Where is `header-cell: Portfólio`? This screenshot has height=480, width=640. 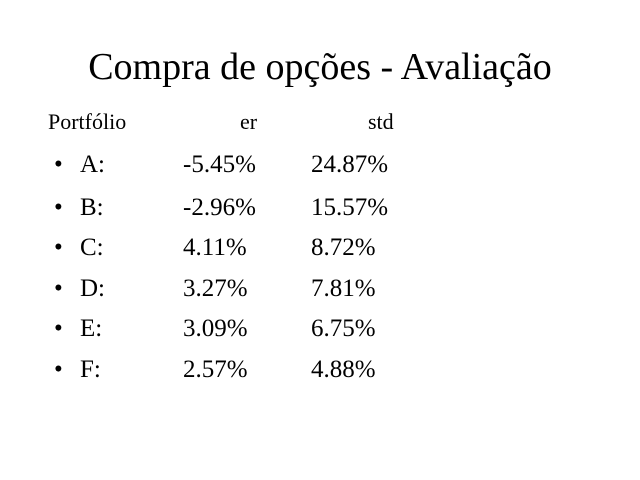 header-cell: Portfólio is located at coordinates (87, 121).